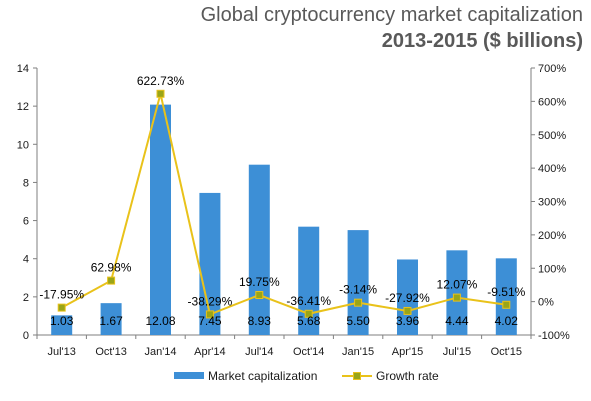 The height and width of the screenshot is (401, 591). What do you see at coordinates (552, 169) in the screenshot?
I see `y-right-tick-label: 400%` at bounding box center [552, 169].